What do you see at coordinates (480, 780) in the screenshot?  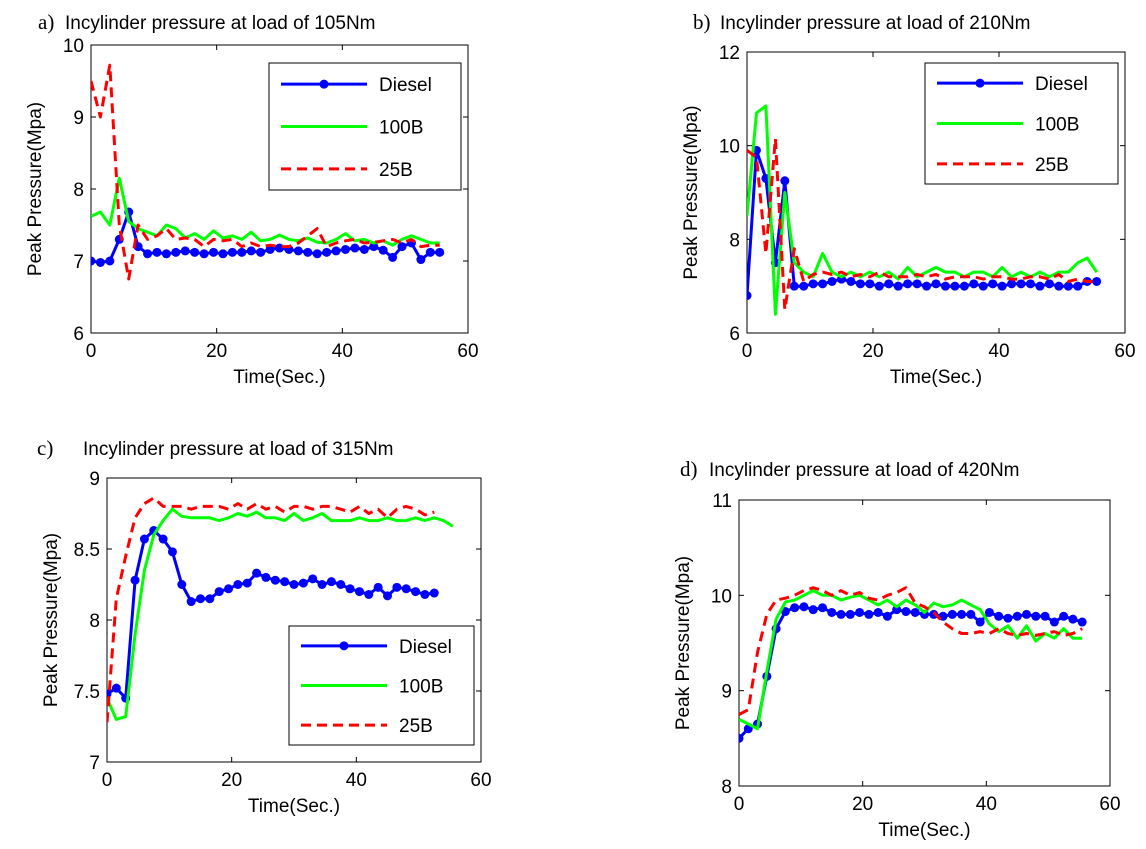 I see `x-tick-label: 60` at bounding box center [480, 780].